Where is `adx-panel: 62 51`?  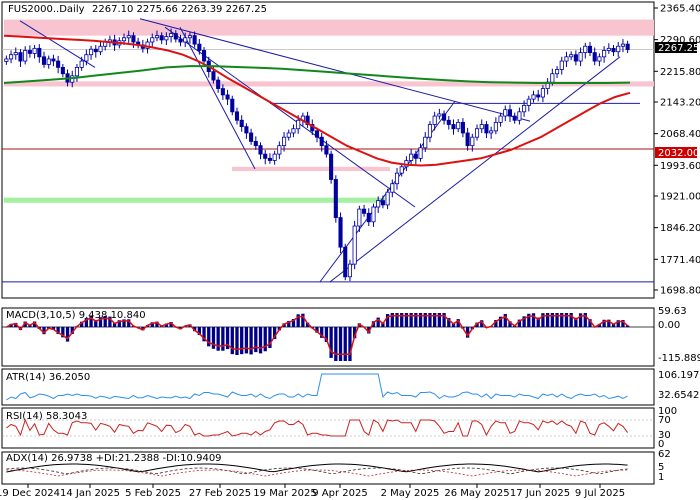
adx-panel: 62 51 is located at coordinates (338, 466).